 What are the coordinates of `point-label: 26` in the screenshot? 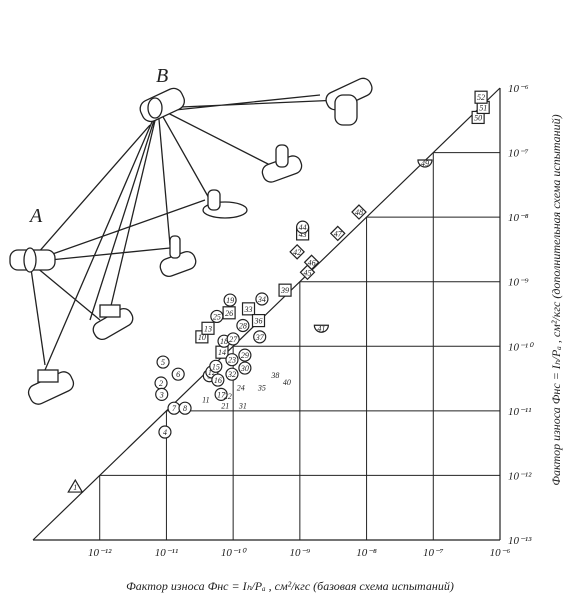 It's located at (229, 313).